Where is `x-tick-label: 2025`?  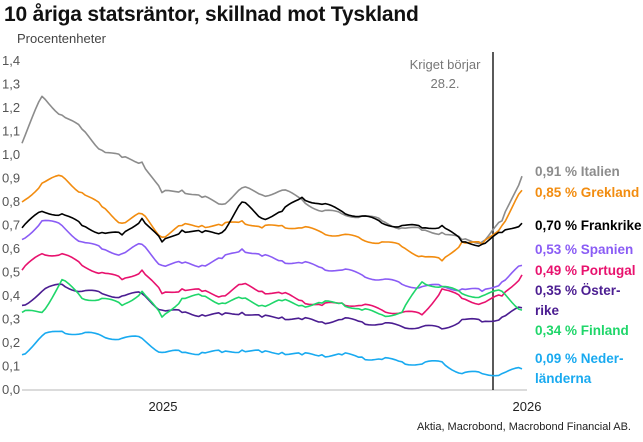
x-tick-label: 2025 is located at coordinates (163, 406).